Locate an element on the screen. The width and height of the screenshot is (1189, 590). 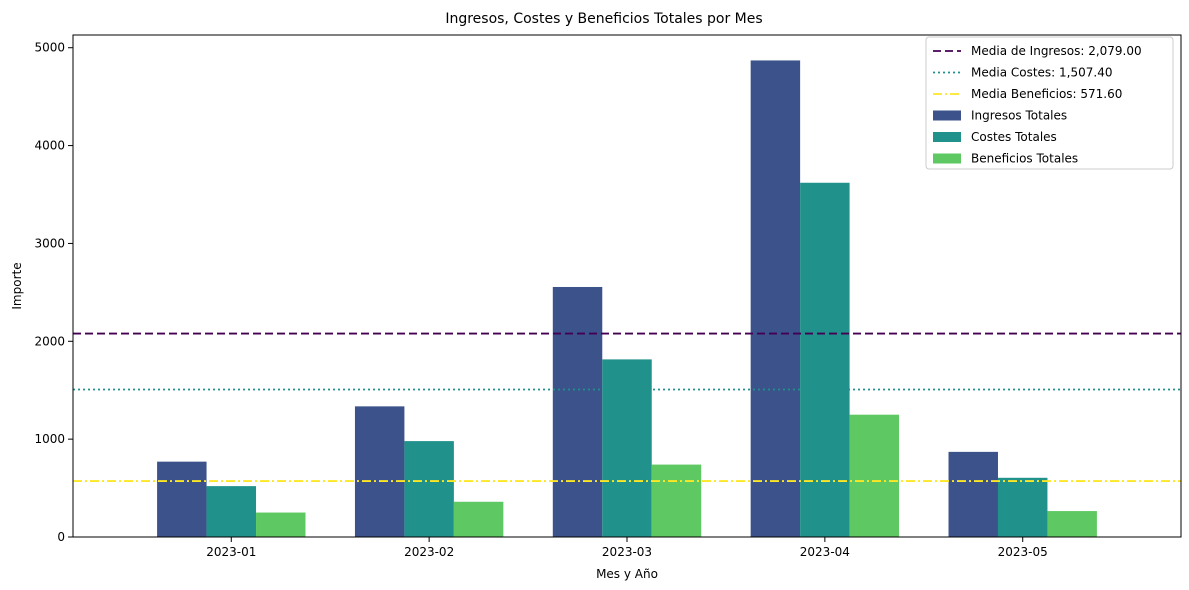
y-tick-label: 1000 is located at coordinates (49, 439).